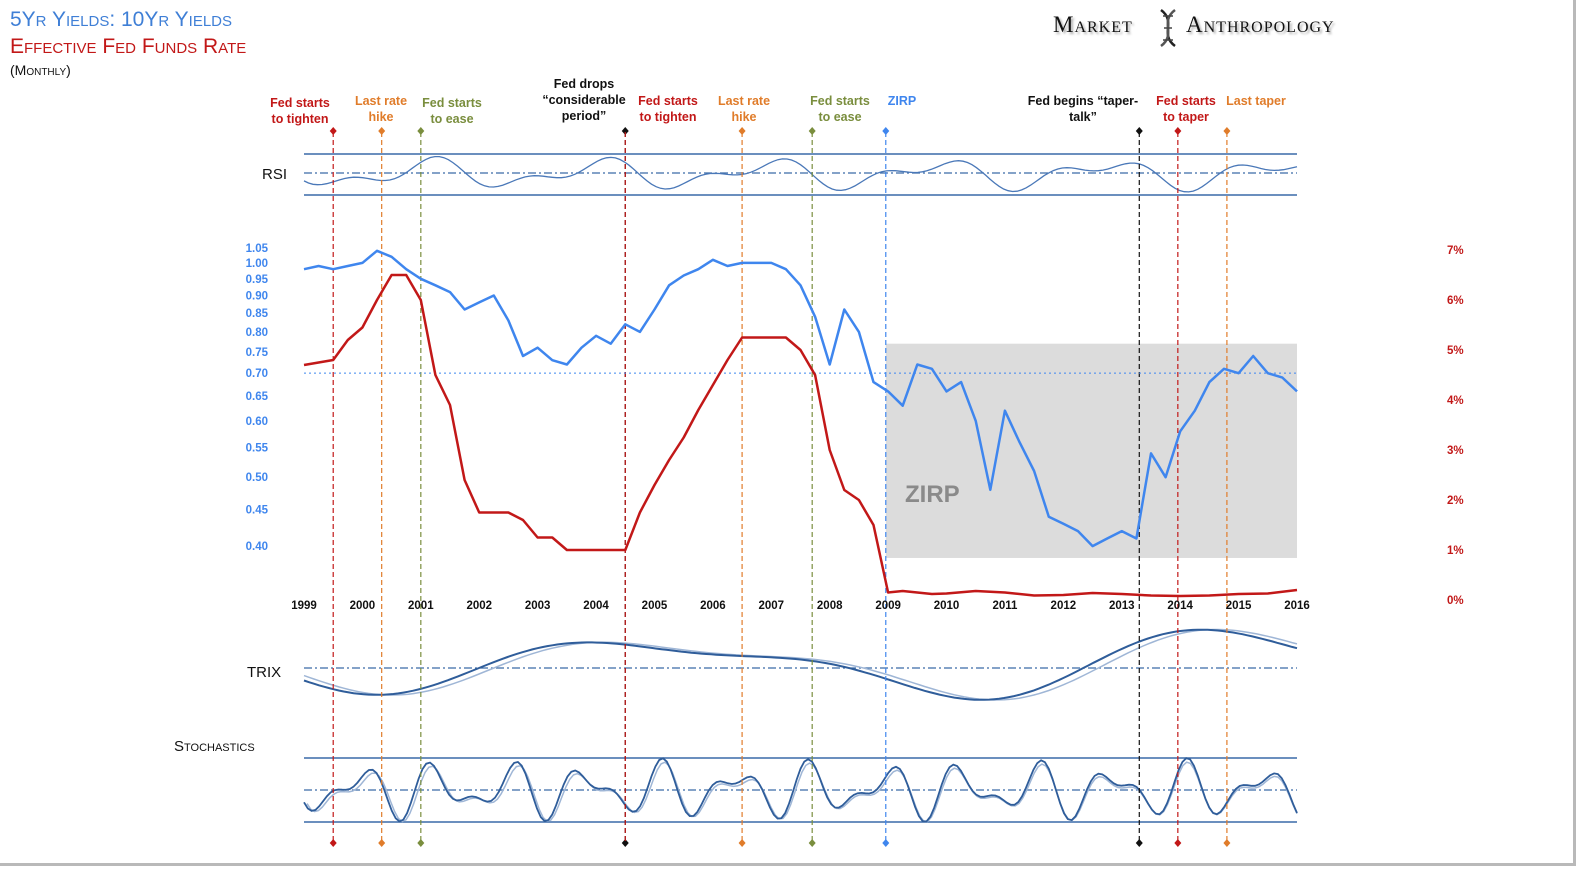  What do you see at coordinates (1455, 601) in the screenshot?
I see `right-axis-tick-label: 0%` at bounding box center [1455, 601].